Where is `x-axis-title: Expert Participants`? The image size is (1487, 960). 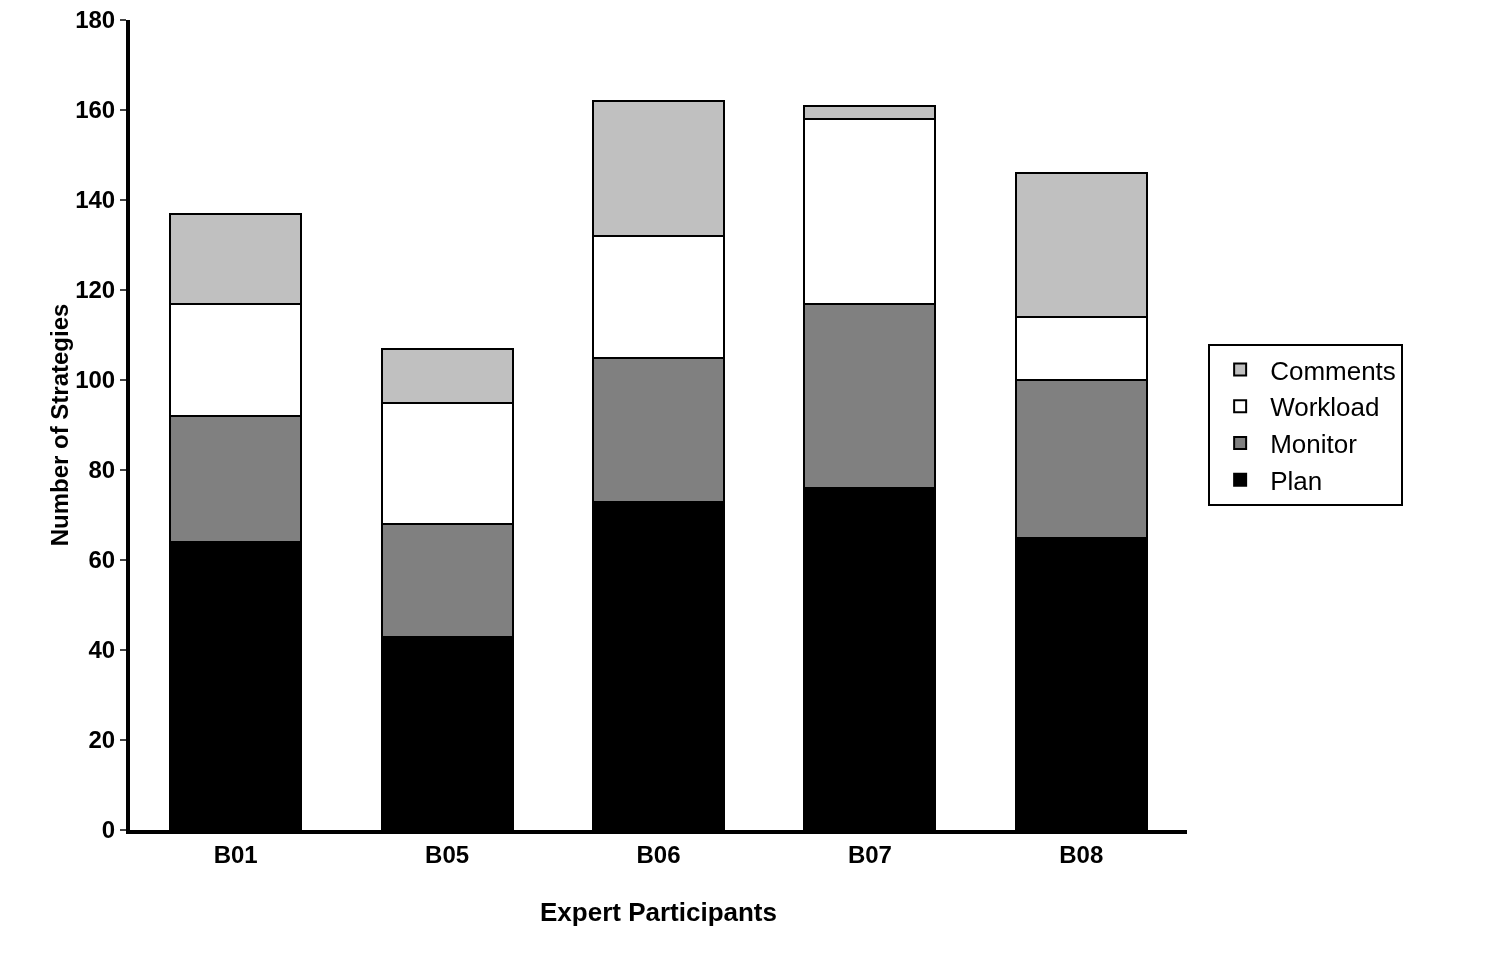 x-axis-title: Expert Participants is located at coordinates (658, 912).